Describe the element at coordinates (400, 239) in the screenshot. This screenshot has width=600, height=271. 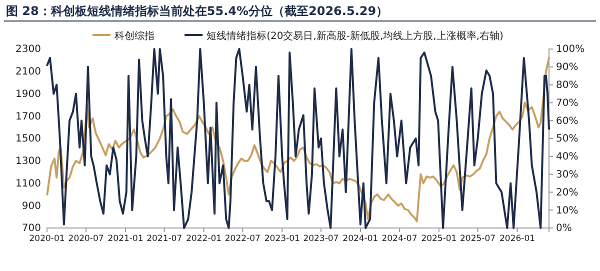
I see `x-tick-label: 2024-07` at that location.